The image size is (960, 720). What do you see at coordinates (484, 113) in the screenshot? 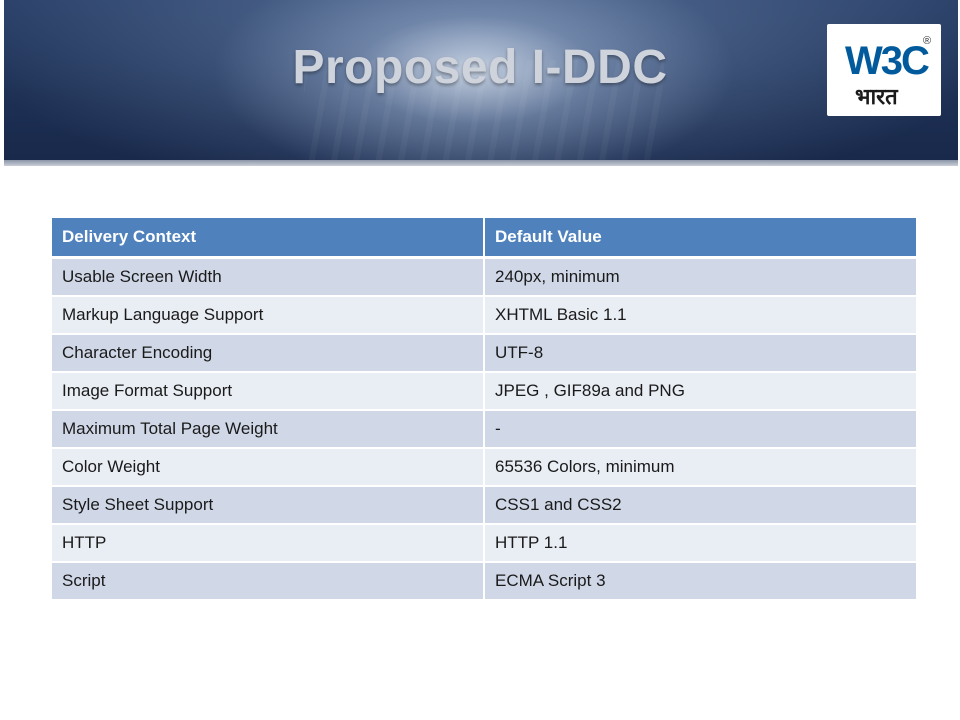
I see `light-rays-decoration` at bounding box center [484, 113].